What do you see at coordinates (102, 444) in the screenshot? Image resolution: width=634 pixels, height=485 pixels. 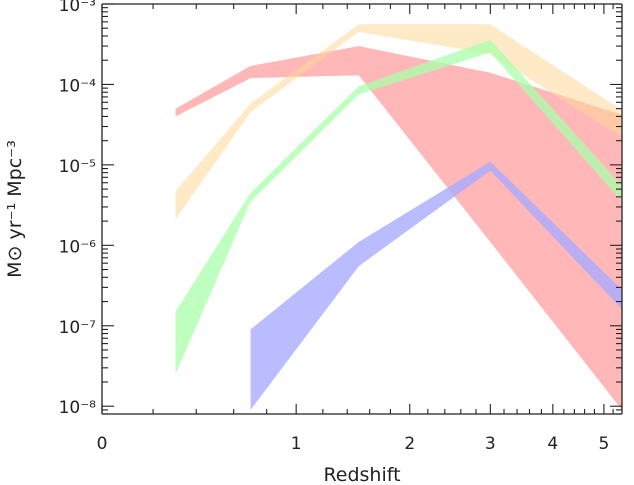 I see `x-tick-label: 0` at bounding box center [102, 444].